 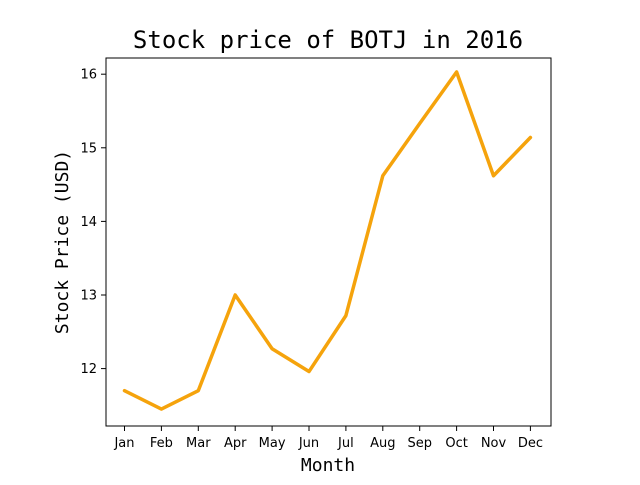 What do you see at coordinates (272, 443) in the screenshot?
I see `x-tick-label: May` at bounding box center [272, 443].